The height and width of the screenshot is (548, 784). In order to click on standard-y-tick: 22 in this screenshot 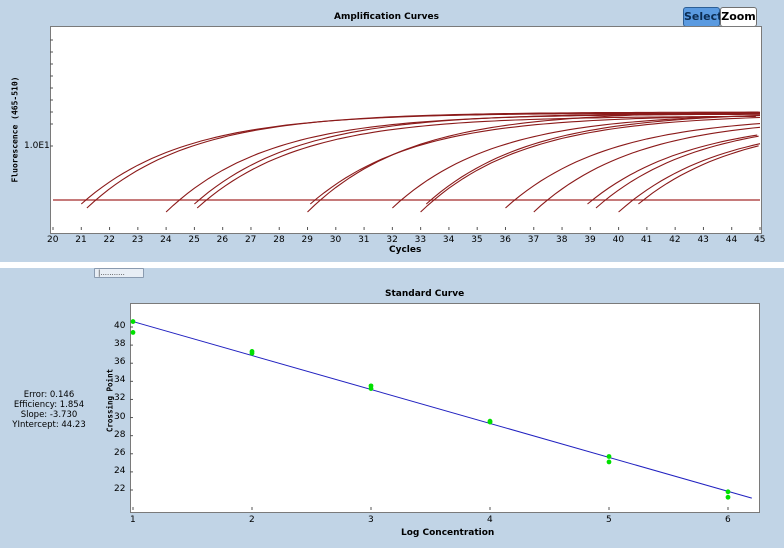, I will do `click(120, 489)`.